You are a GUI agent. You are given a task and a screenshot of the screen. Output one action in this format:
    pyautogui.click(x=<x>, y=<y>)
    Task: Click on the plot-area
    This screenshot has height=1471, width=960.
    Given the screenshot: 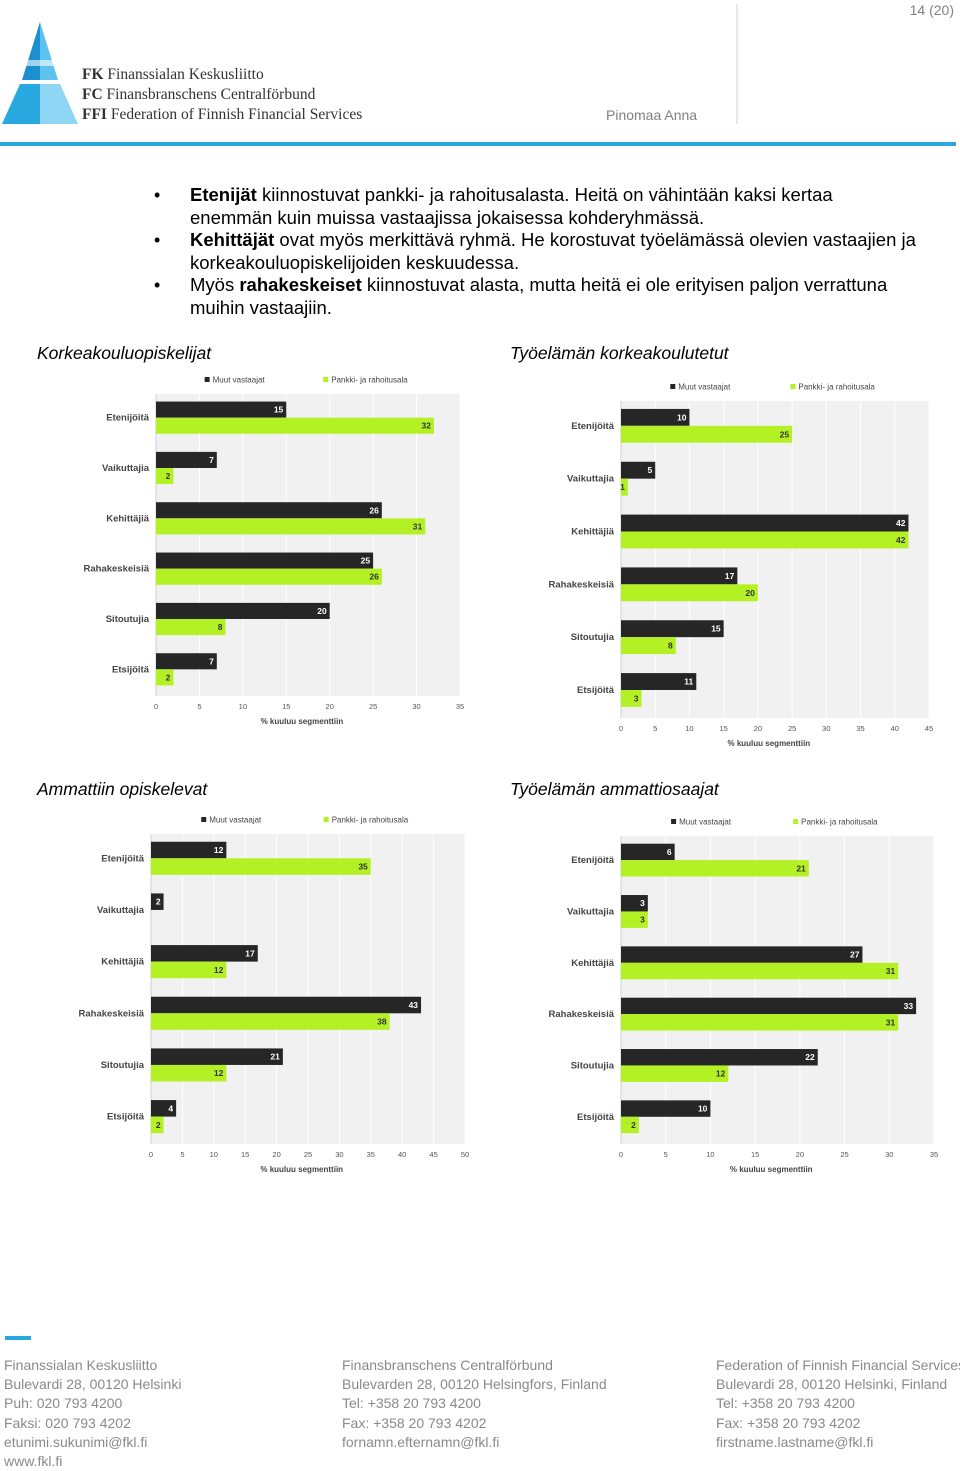 What is the action you would take?
    pyautogui.click(x=775, y=559)
    